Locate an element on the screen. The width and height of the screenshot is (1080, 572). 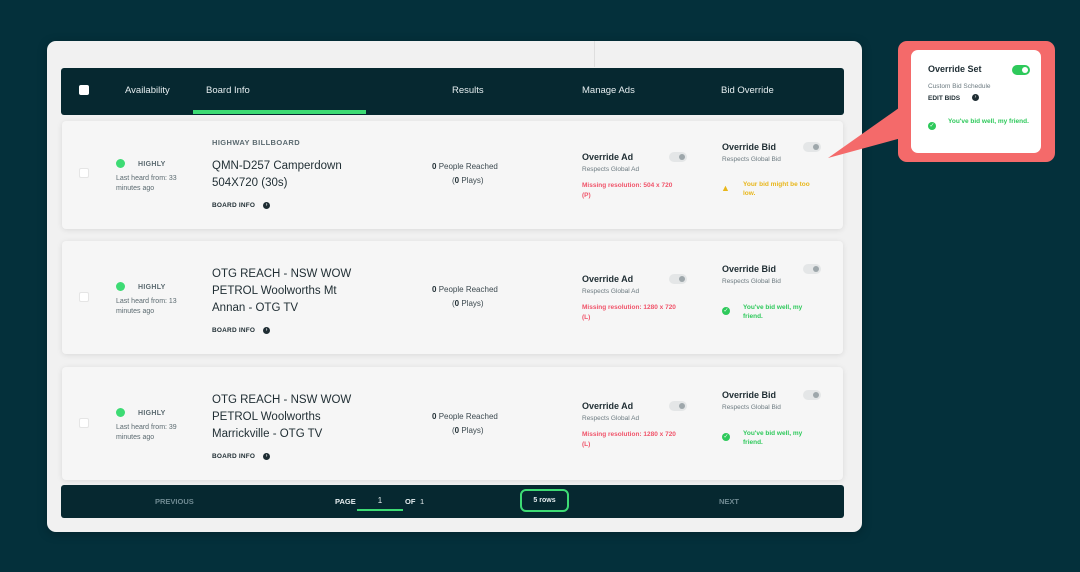
board-type-label: HIGHWAY BILLBOARD is located at coordinates (256, 142).